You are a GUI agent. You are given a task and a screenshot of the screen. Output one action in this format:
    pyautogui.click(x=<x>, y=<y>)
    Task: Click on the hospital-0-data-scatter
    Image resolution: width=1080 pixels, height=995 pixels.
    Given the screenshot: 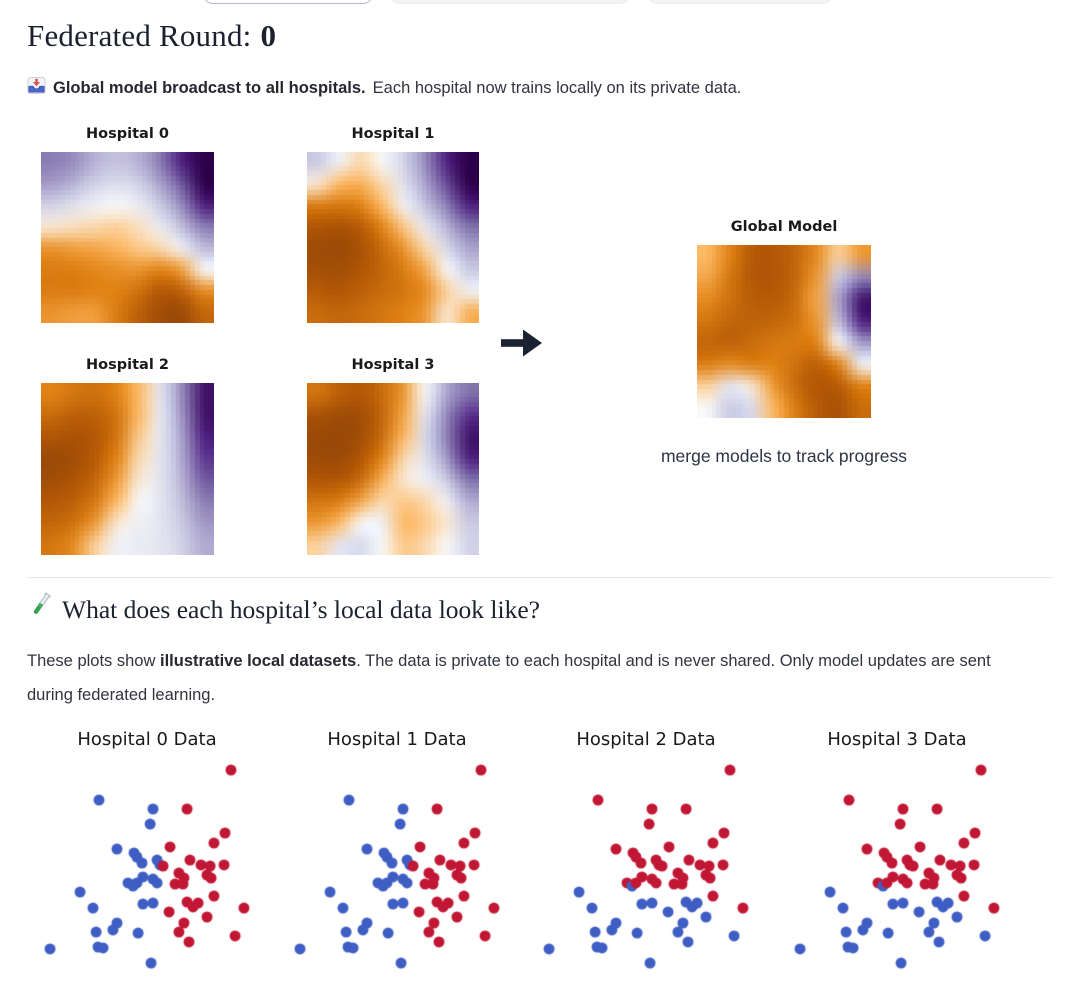 What is the action you would take?
    pyautogui.click(x=147, y=875)
    